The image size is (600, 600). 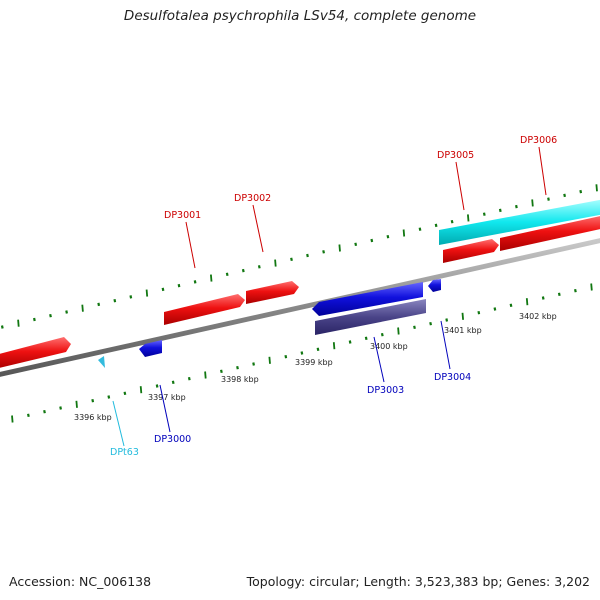 What do you see at coordinates (367, 299) in the screenshot?
I see `gene-arrow-dp3003` at bounding box center [367, 299].